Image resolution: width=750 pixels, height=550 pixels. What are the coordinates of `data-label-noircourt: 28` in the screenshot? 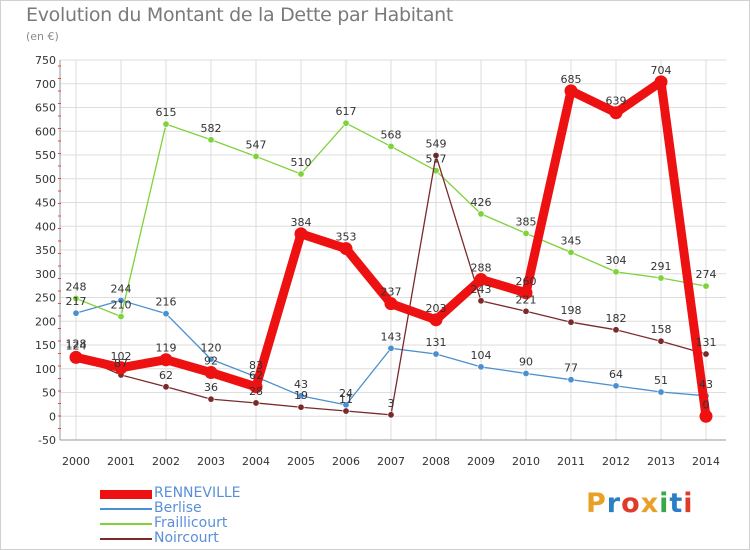 It's located at (256, 391).